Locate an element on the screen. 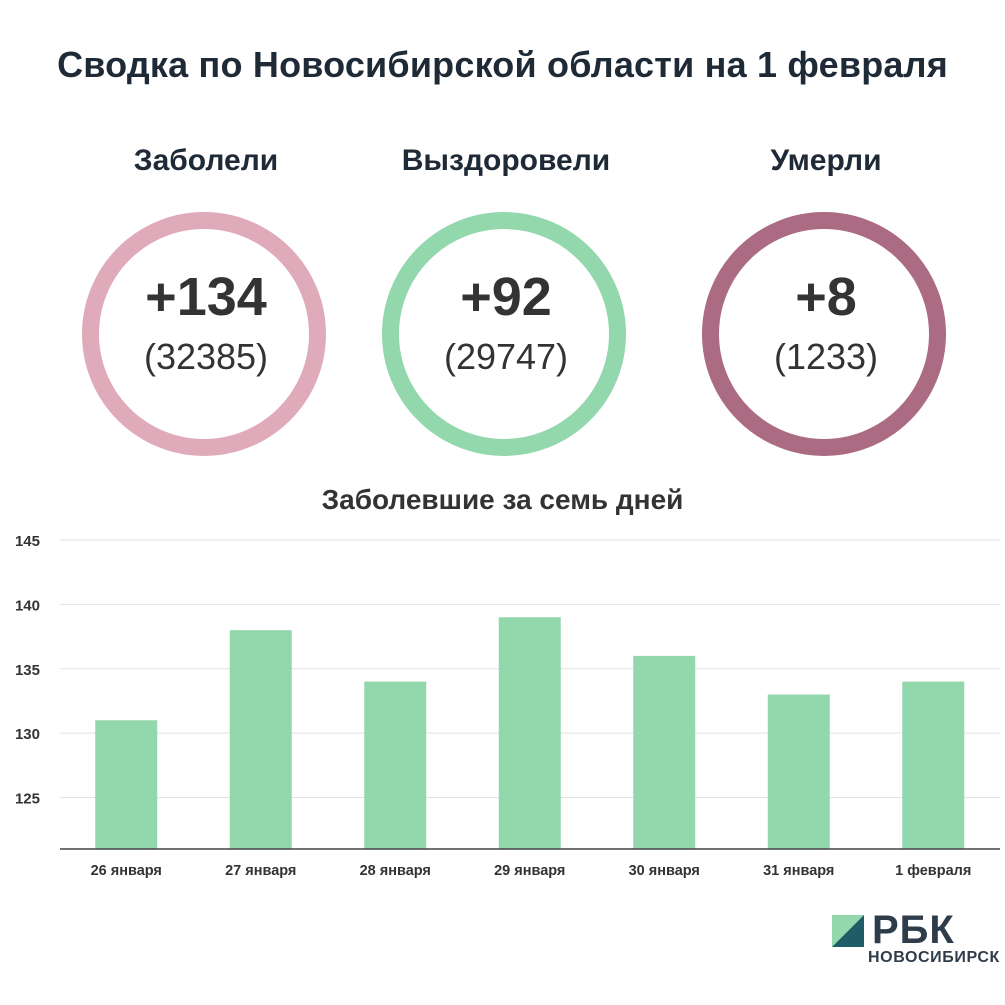 The width and height of the screenshot is (1005, 1005). stat-total: (32385) is located at coordinates (206, 356).